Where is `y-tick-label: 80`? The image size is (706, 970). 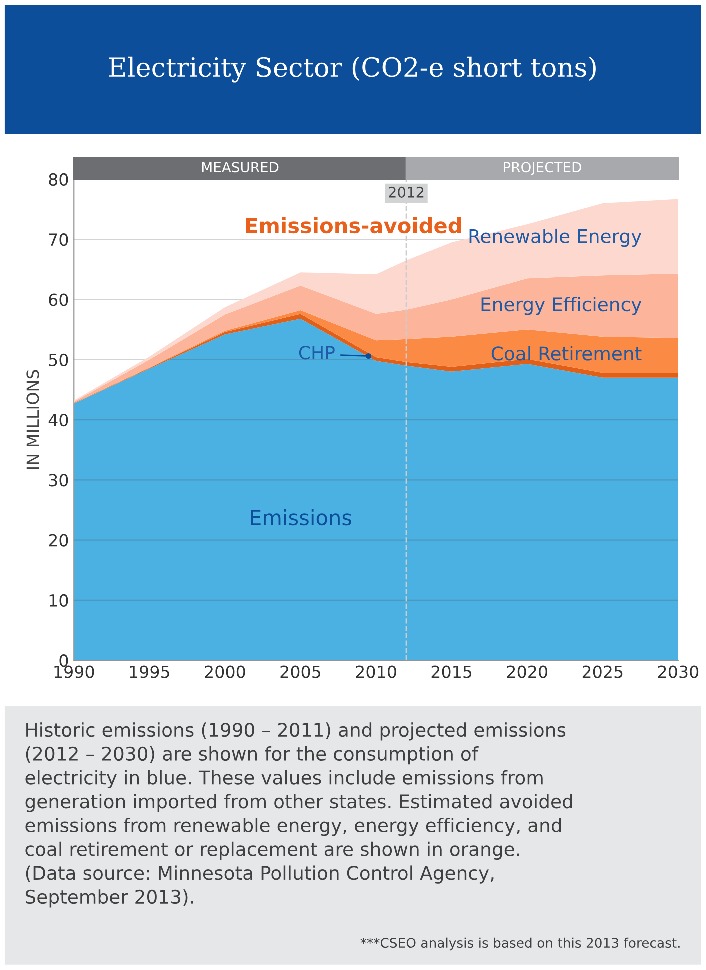
y-tick-label: 80 is located at coordinates (58, 179).